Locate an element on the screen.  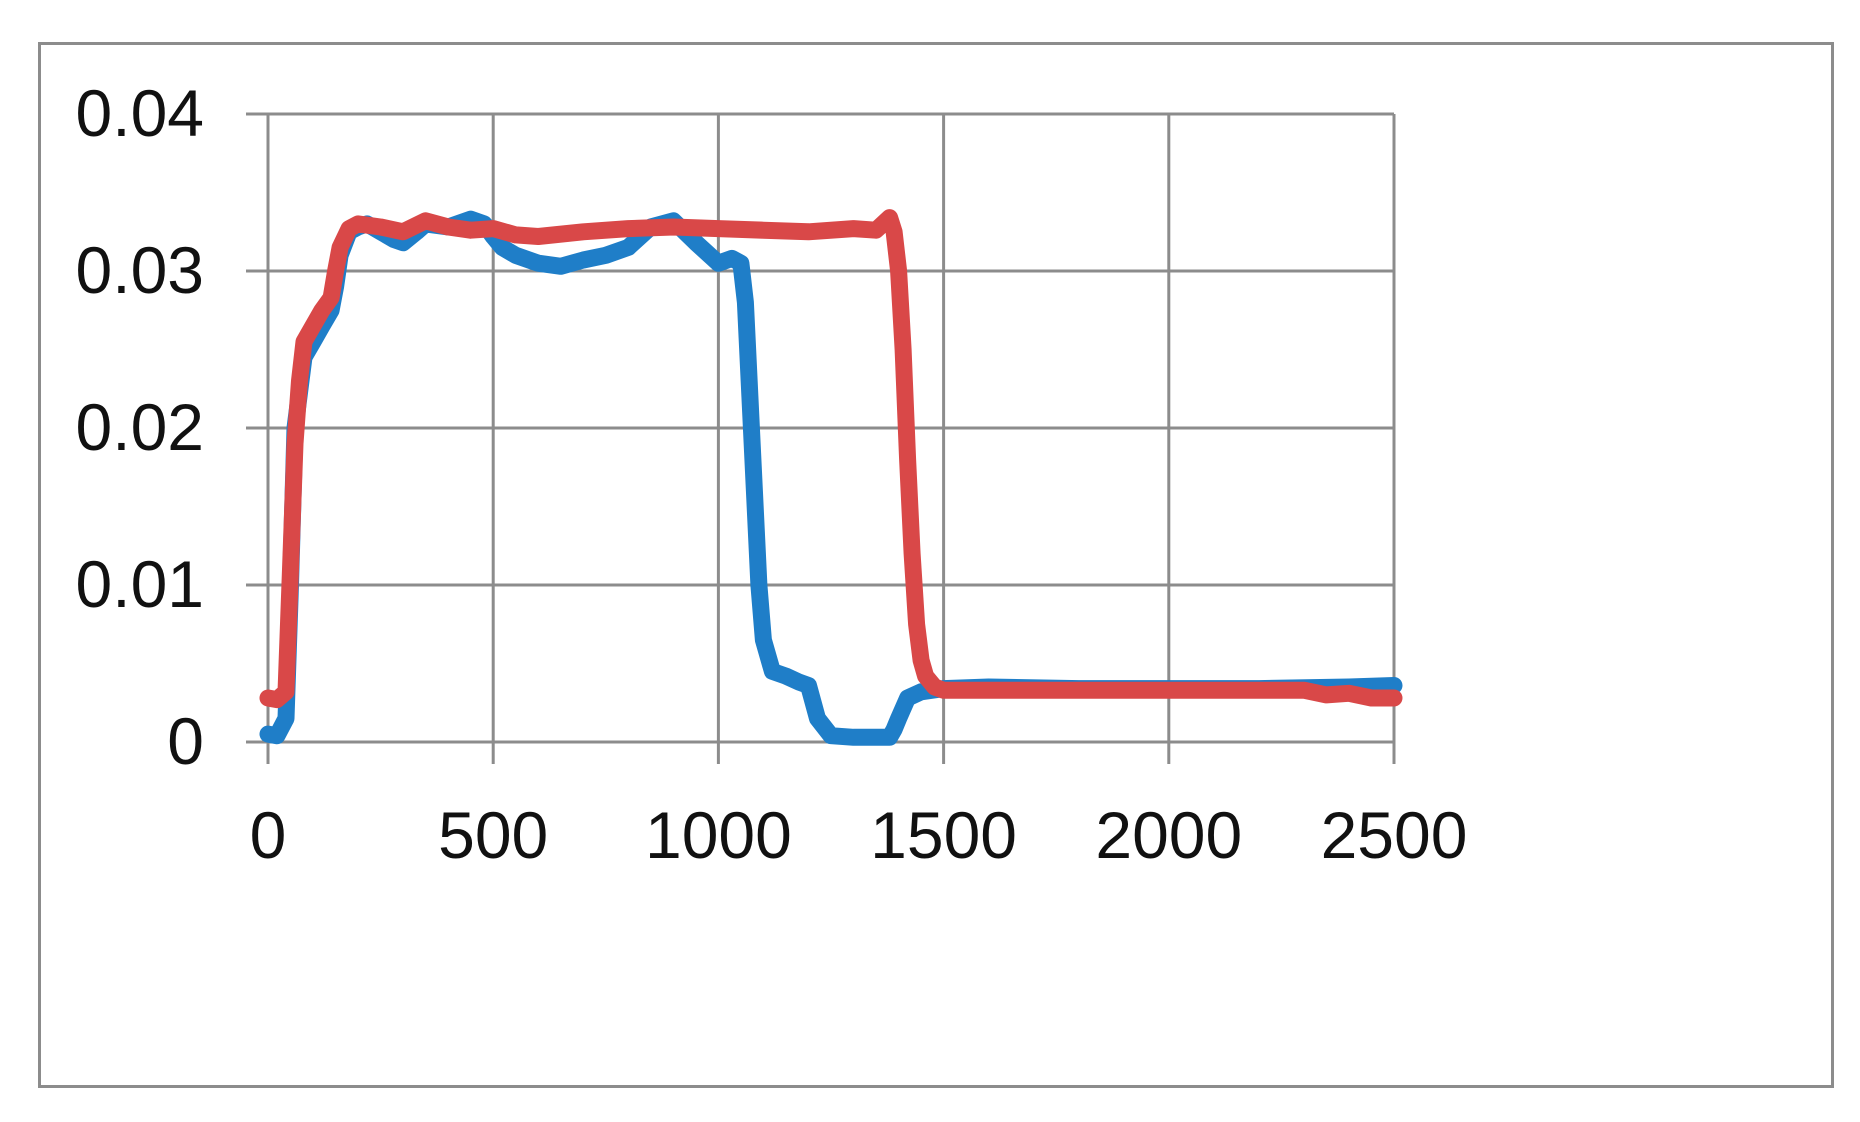
y-tick-label: 0.03 is located at coordinates (140, 270).